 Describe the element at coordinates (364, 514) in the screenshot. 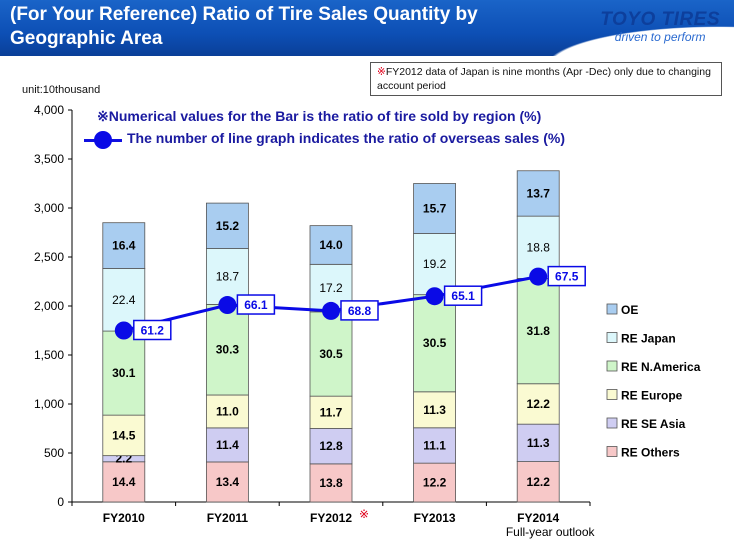

I see `fy2012-mark: ※` at that location.